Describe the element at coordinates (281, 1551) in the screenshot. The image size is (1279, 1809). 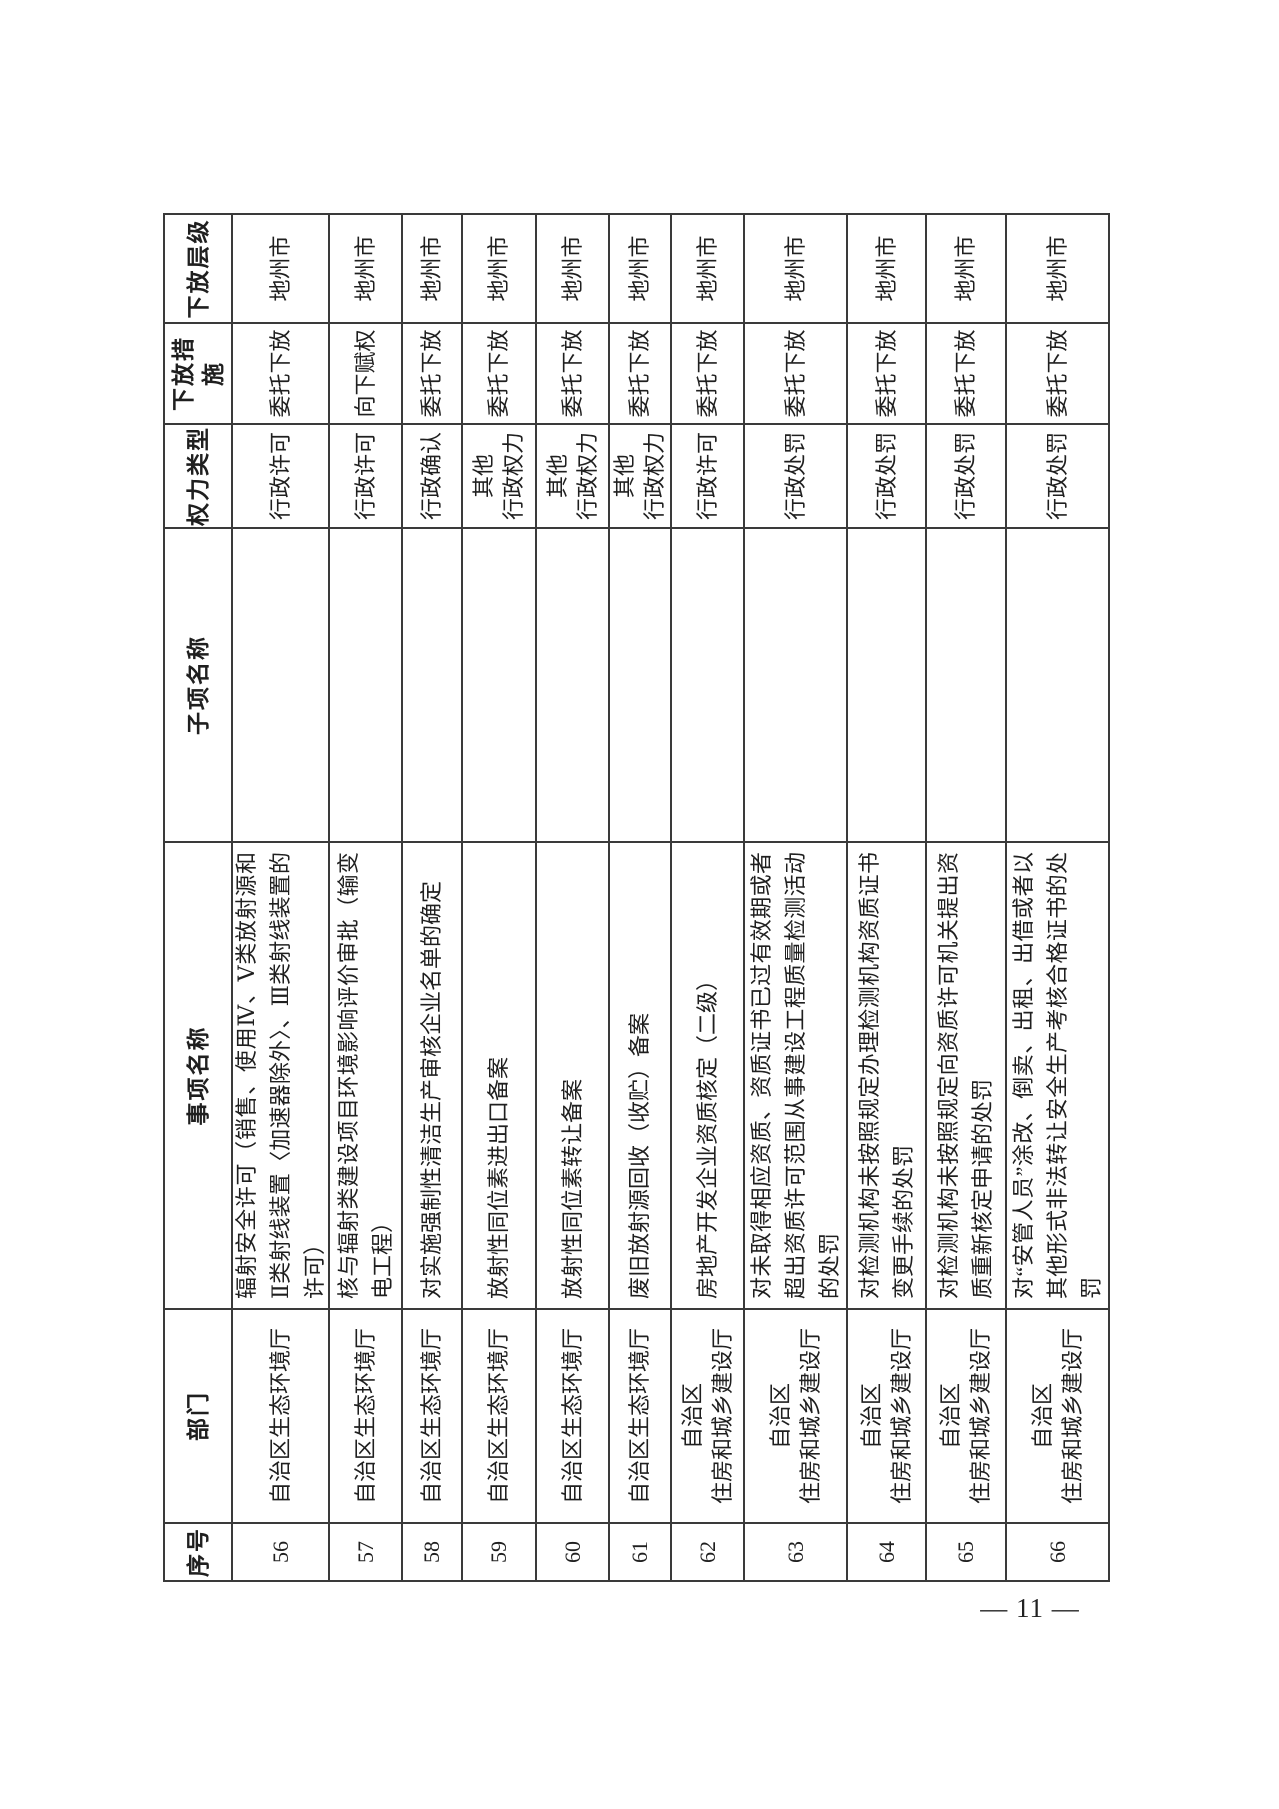
I see `cell-seq: 56` at that location.